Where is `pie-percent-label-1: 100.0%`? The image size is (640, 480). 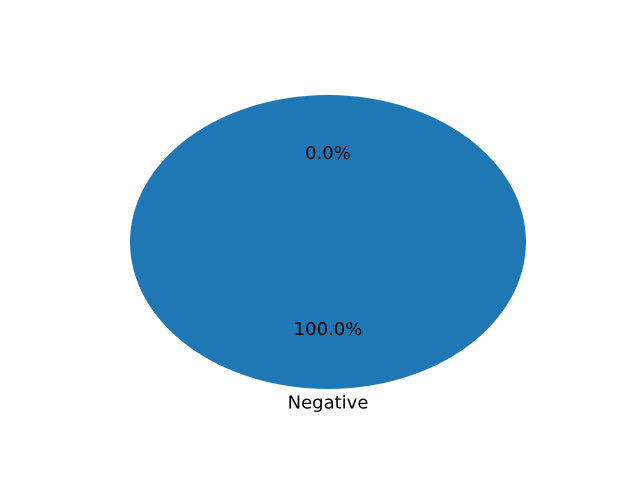 pie-percent-label-1: 100.0% is located at coordinates (328, 329).